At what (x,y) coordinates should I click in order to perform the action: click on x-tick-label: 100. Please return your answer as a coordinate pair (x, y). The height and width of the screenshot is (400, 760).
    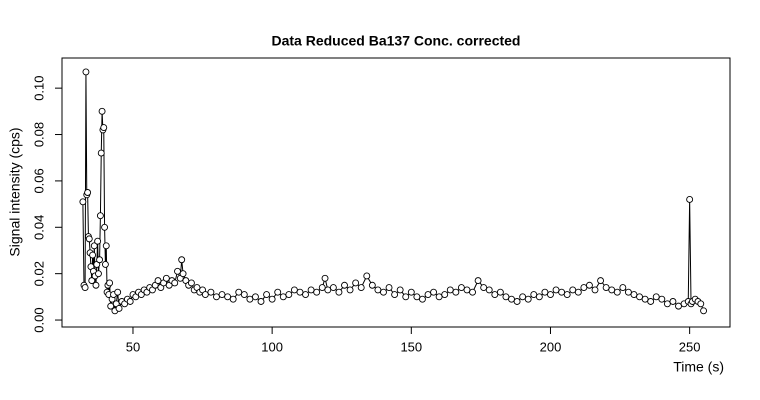
    Looking at the image, I should click on (272, 346).